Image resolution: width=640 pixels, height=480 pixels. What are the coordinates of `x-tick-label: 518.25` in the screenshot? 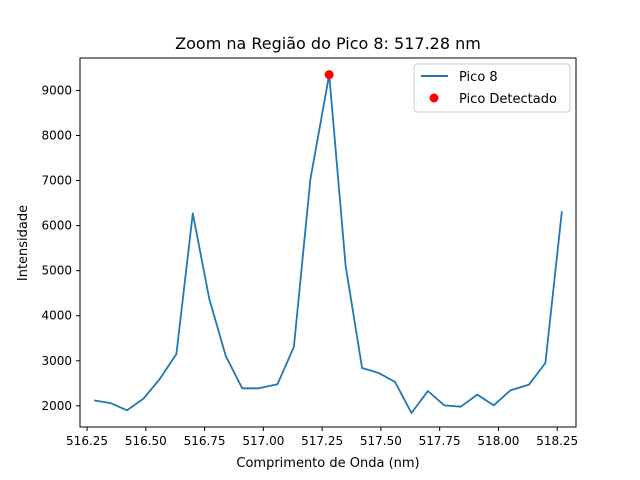 It's located at (557, 441).